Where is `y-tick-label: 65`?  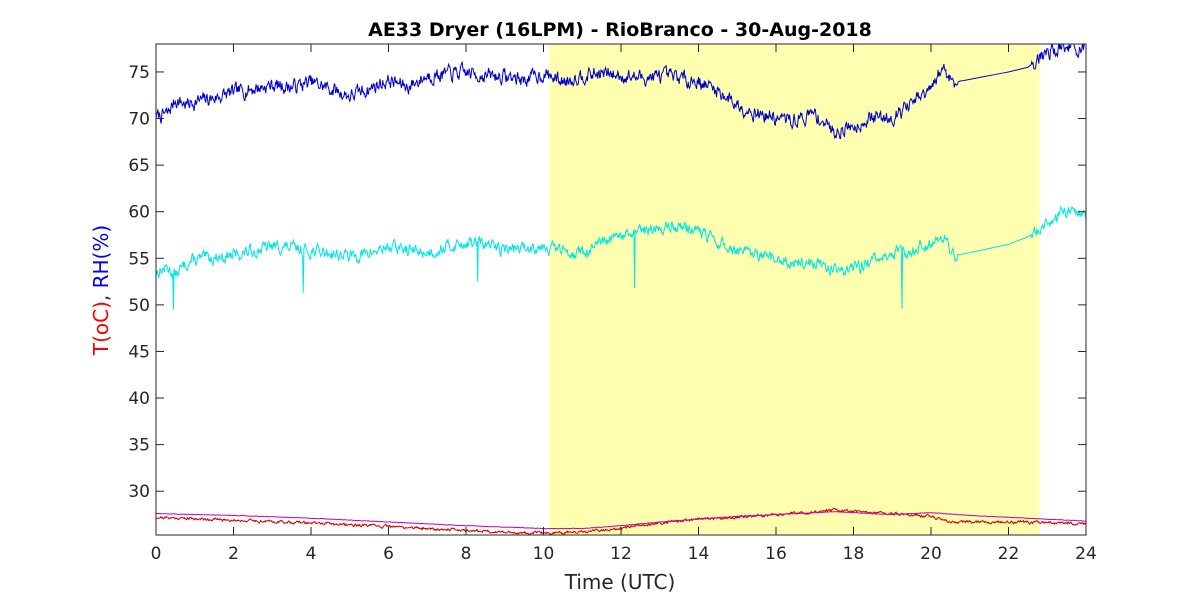
y-tick-label: 65 is located at coordinates (139, 166).